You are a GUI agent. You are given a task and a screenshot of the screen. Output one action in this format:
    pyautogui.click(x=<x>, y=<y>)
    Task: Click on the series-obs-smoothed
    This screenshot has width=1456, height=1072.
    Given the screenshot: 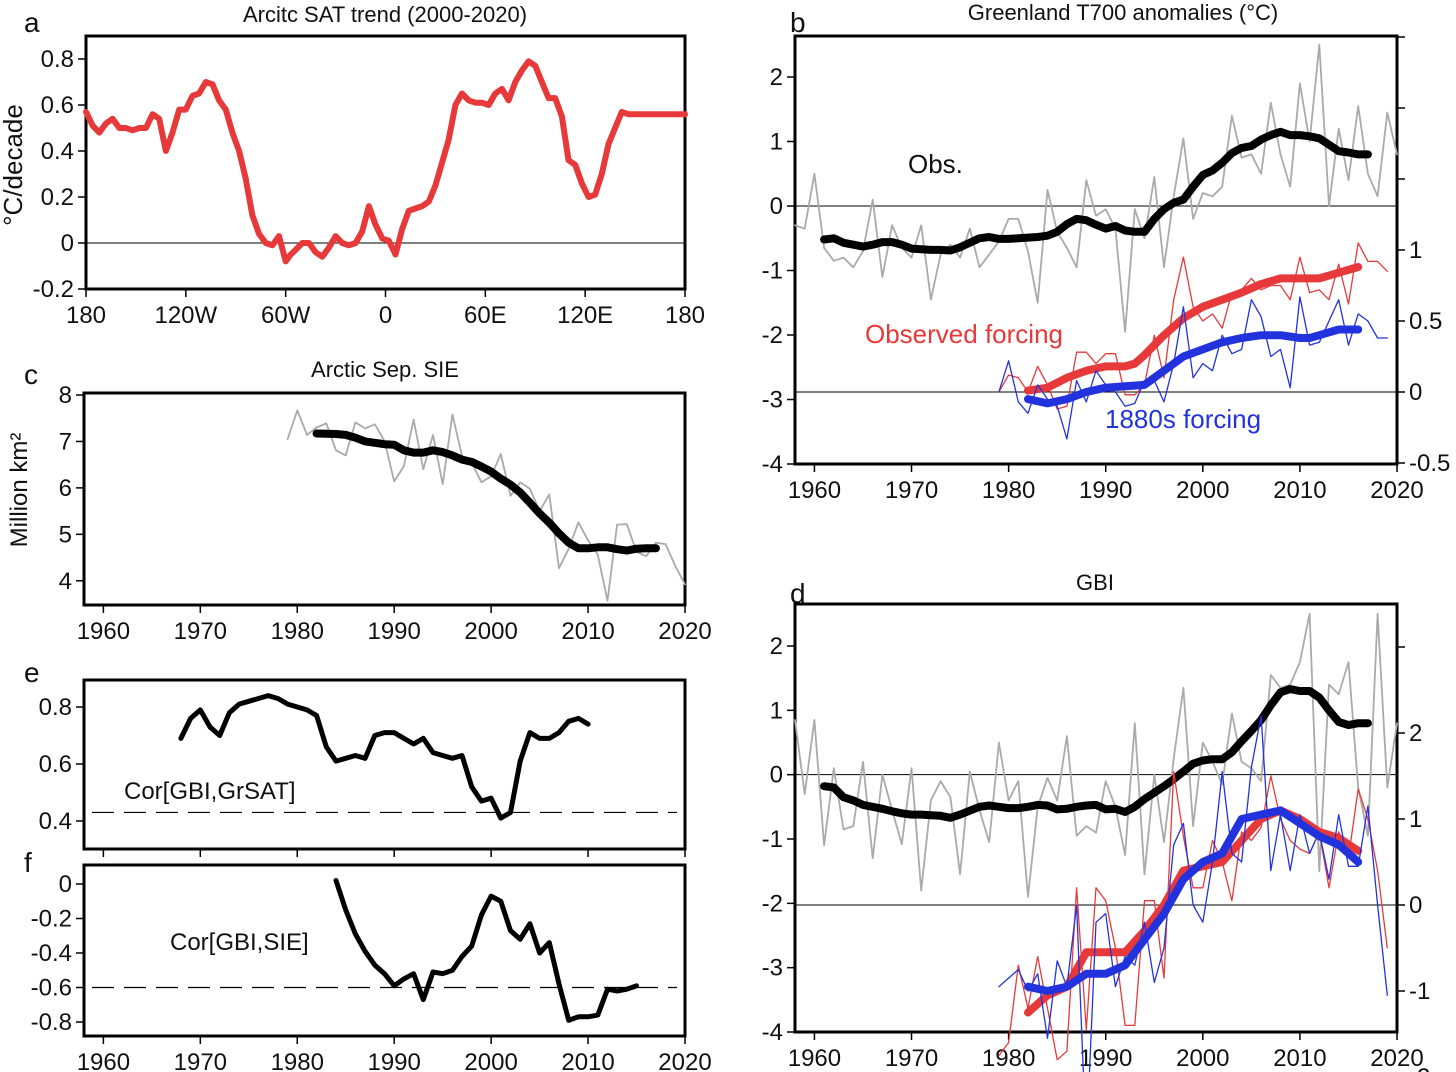 What is the action you would take?
    pyautogui.click(x=1096, y=191)
    